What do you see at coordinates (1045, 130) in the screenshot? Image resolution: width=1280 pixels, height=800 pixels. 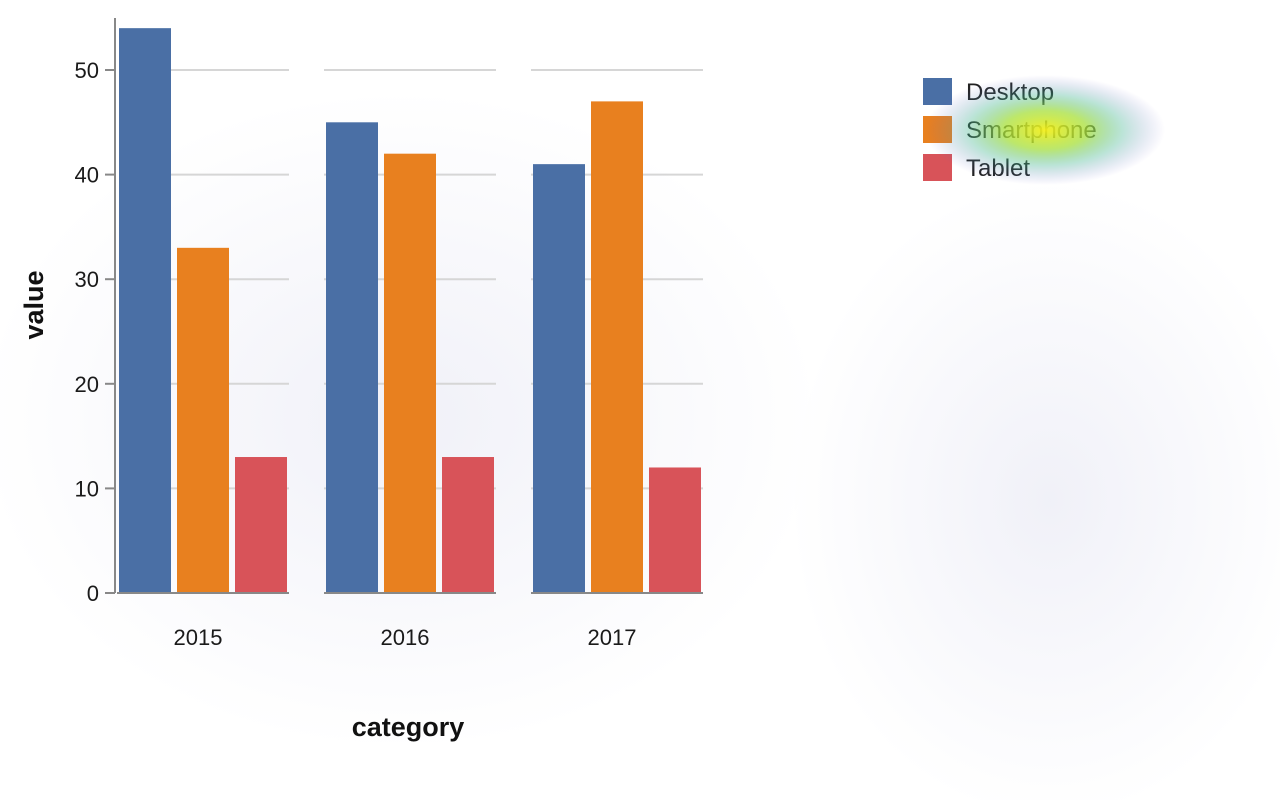 I see `attention-heat-blob` at bounding box center [1045, 130].